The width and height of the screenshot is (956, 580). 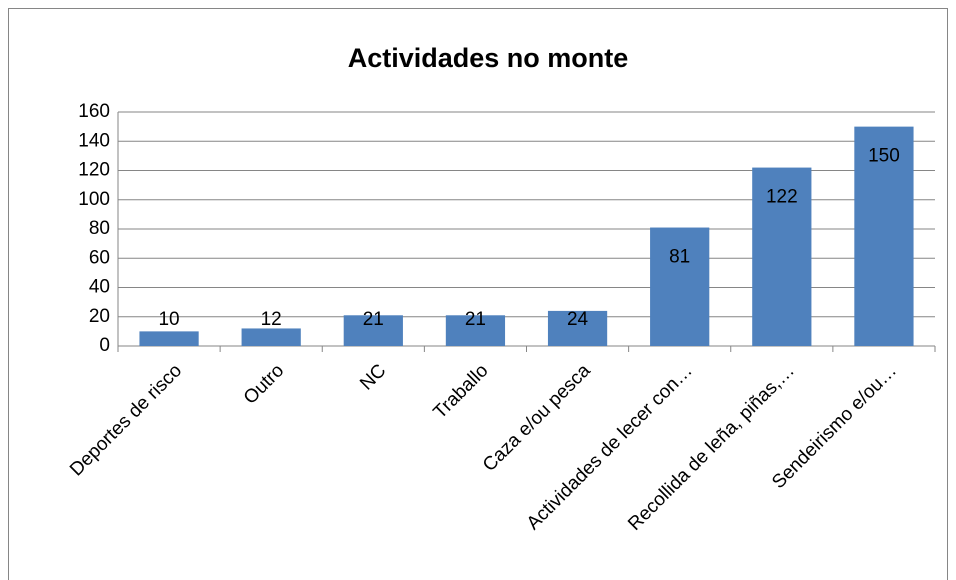 What do you see at coordinates (271, 319) in the screenshot?
I see `data-label: 12` at bounding box center [271, 319].